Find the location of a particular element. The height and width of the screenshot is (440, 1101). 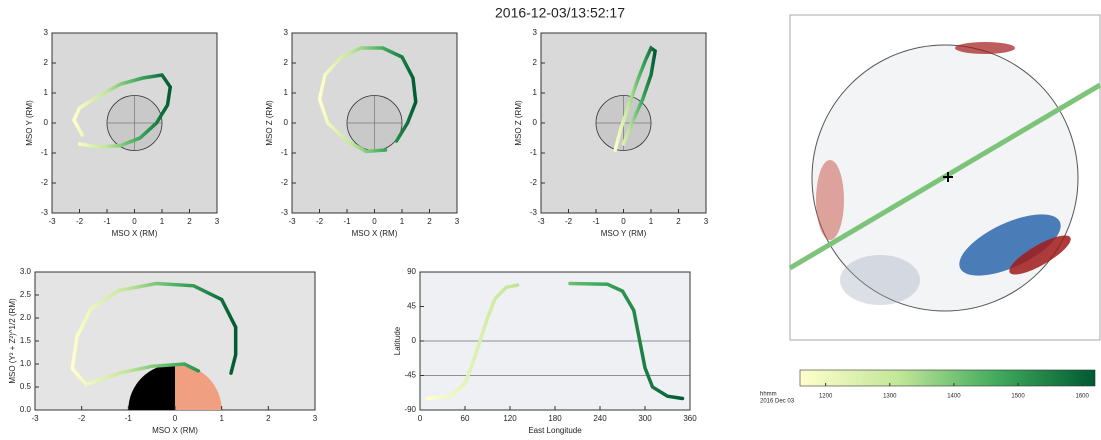

colorbar-scale is located at coordinates (947, 378).